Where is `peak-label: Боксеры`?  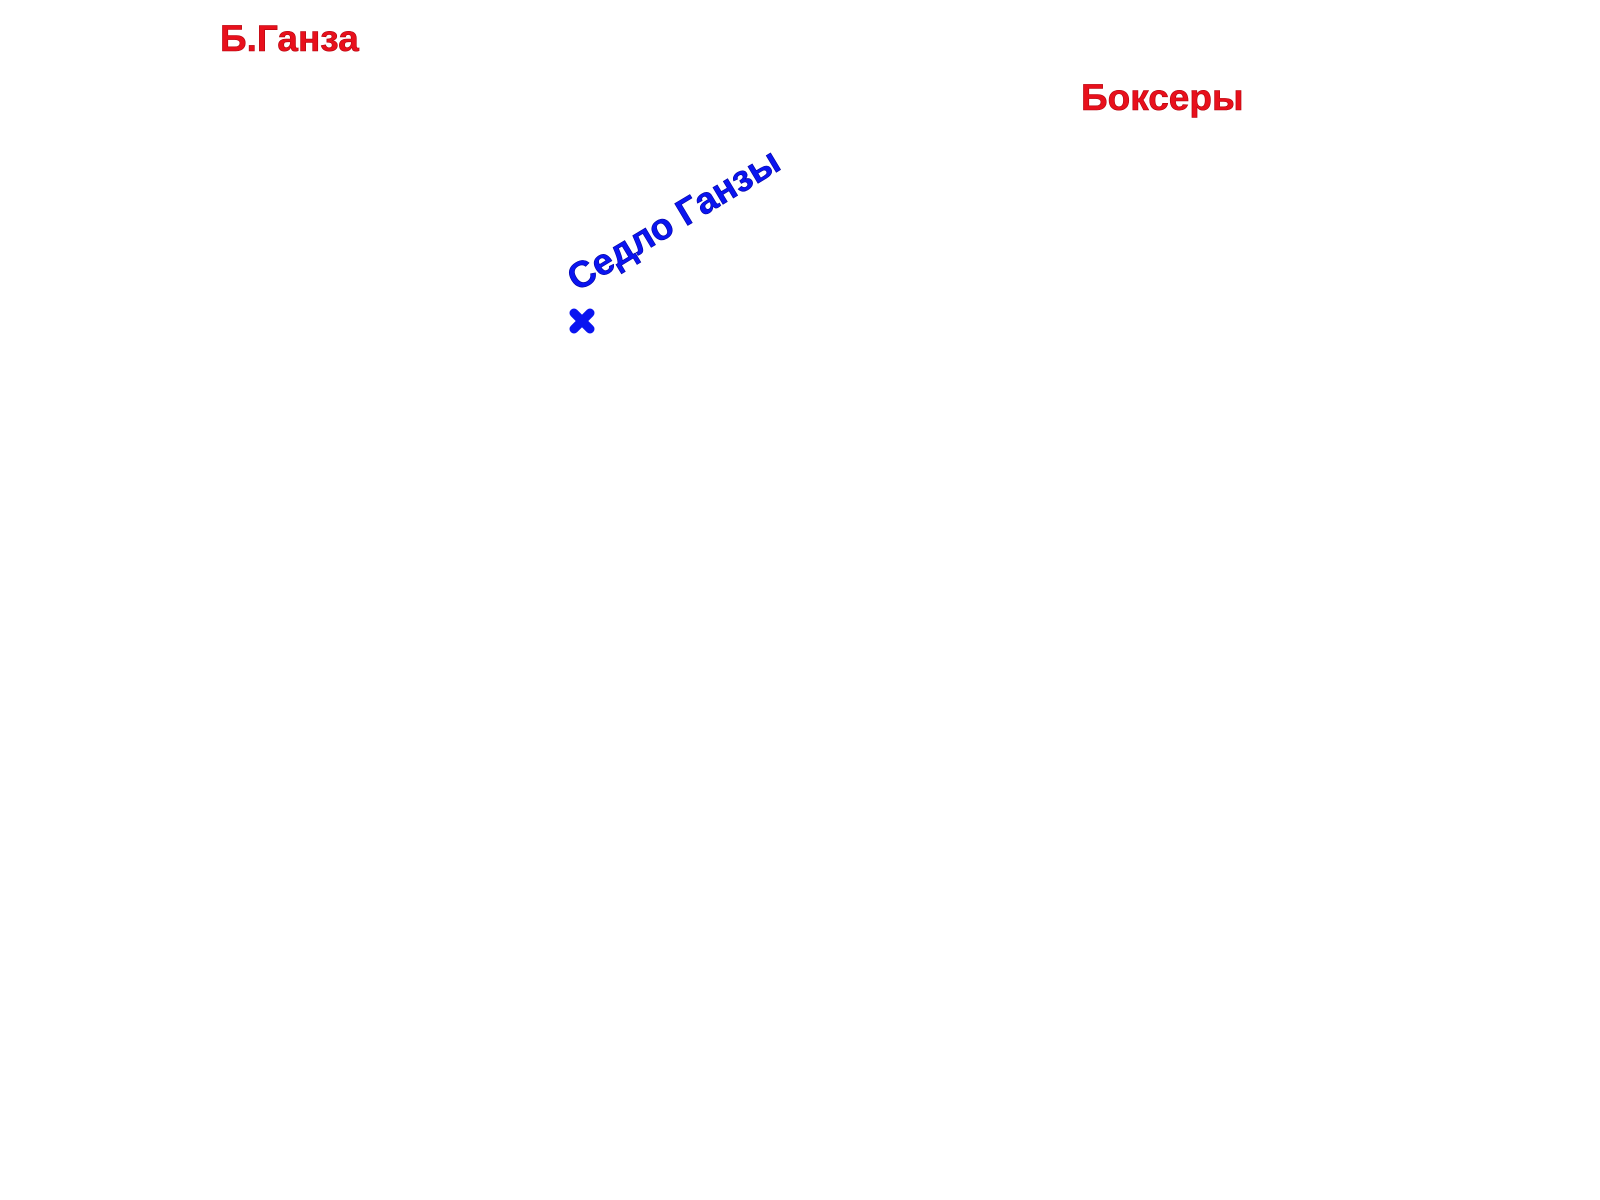
peak-label: Боксеры is located at coordinates (1162, 97).